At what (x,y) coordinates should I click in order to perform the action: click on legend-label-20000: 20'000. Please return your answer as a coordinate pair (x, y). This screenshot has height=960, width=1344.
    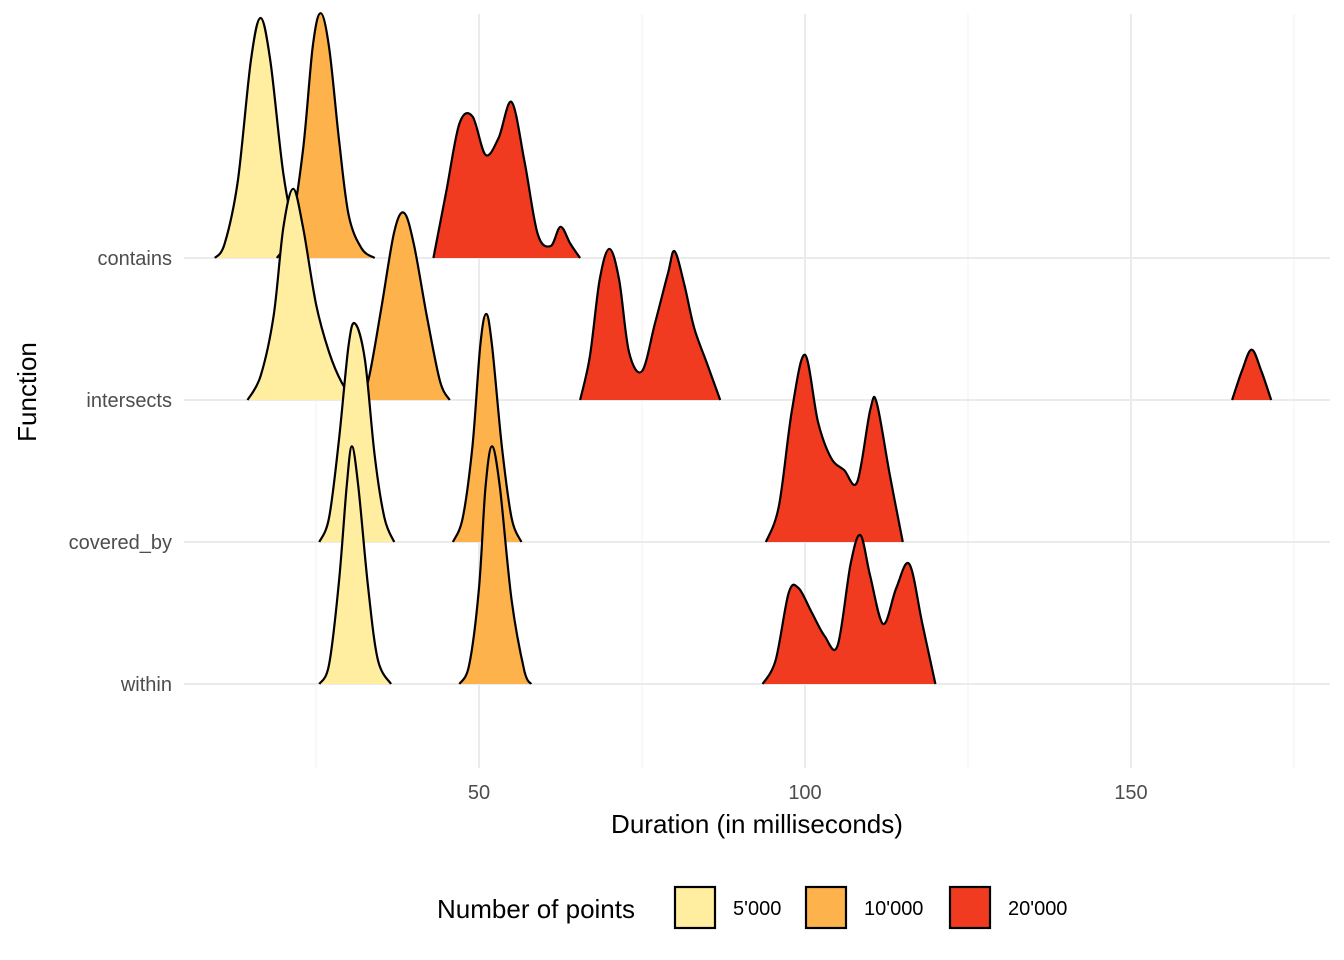
    Looking at the image, I should click on (1037, 909).